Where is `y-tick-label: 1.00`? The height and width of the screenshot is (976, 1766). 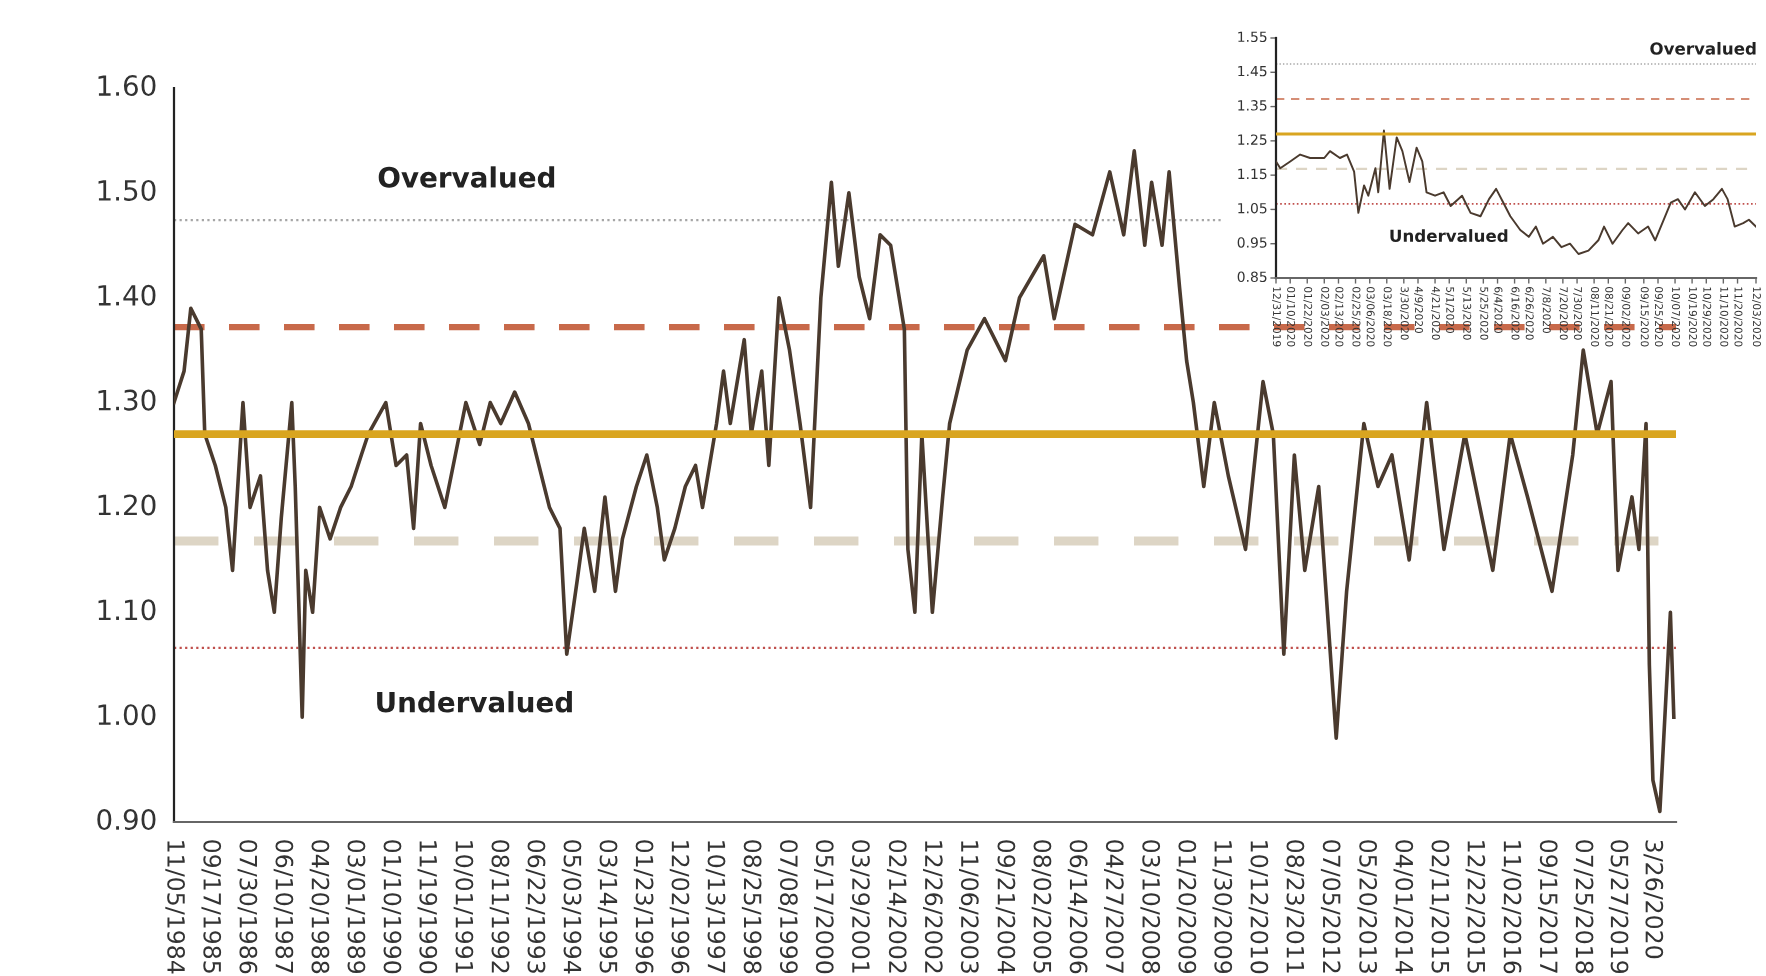
y-tick-label: 1.00 is located at coordinates (127, 715).